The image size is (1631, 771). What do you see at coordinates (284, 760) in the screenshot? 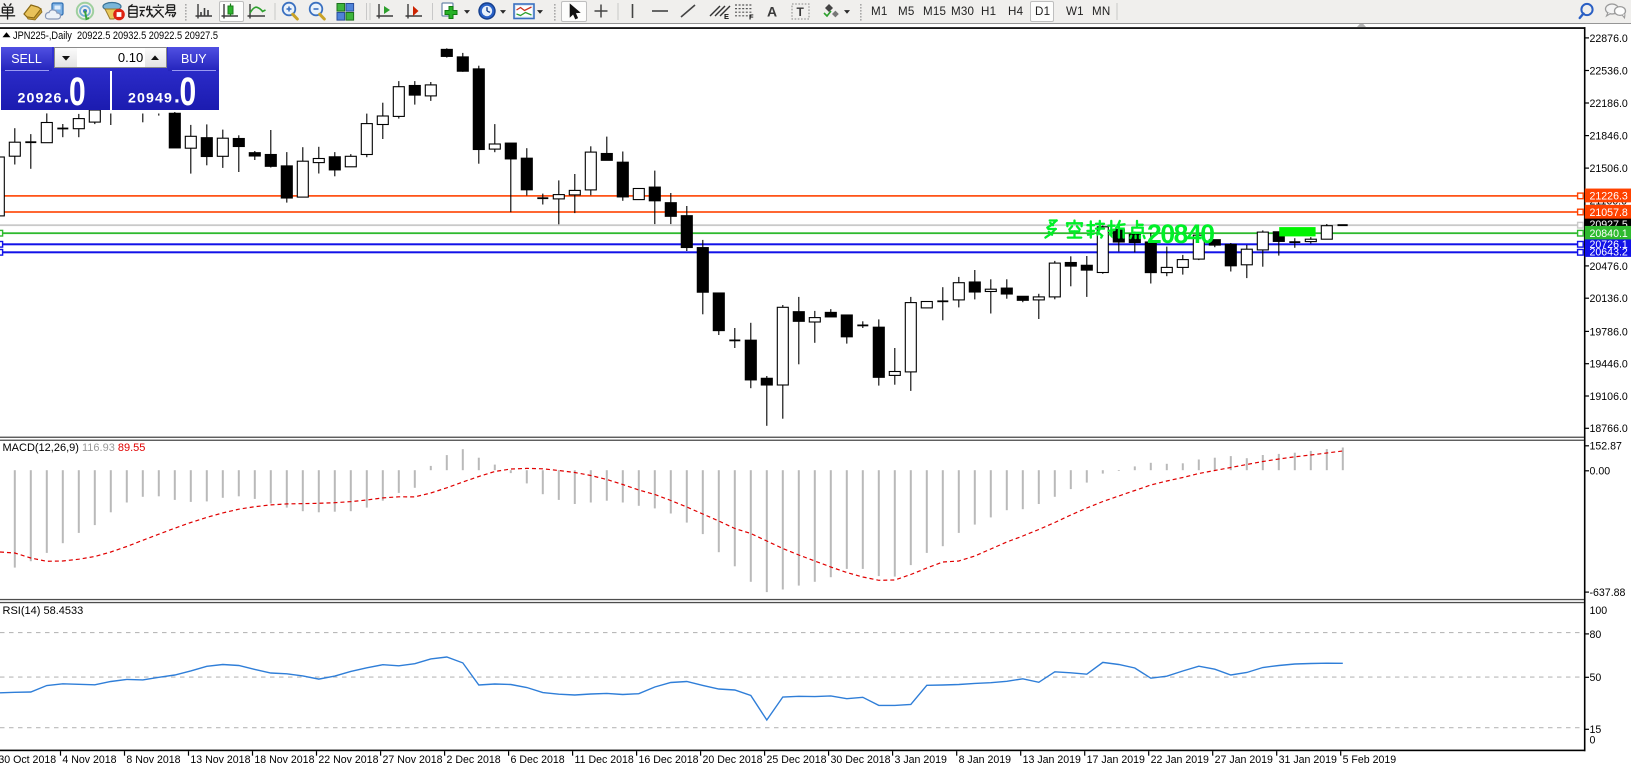
I see `svg-text: 18 Nov 2018` at bounding box center [284, 760].